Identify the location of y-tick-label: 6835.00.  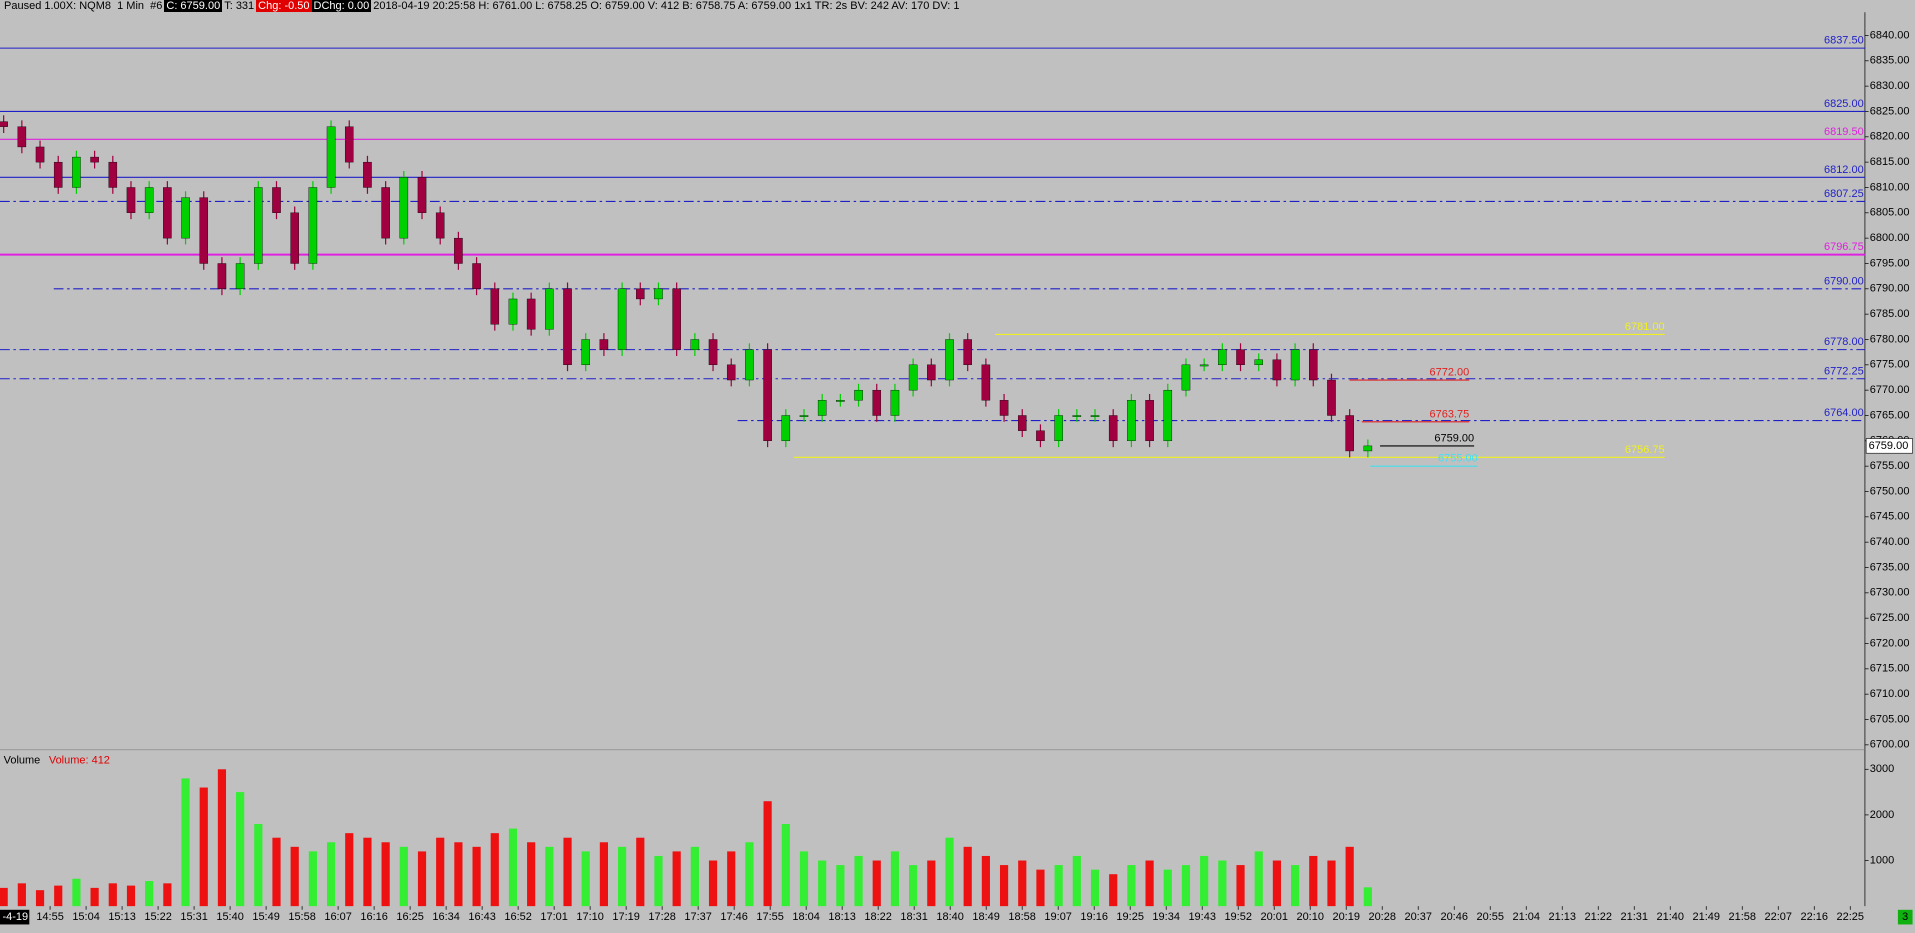
(1890, 61).